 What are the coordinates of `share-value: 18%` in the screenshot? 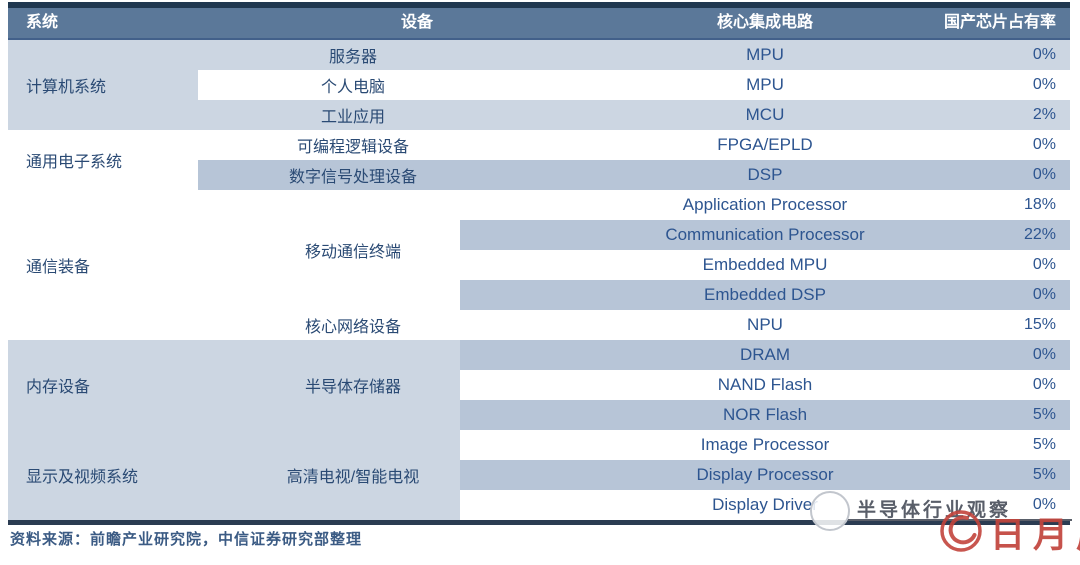 It's located at (1039, 204).